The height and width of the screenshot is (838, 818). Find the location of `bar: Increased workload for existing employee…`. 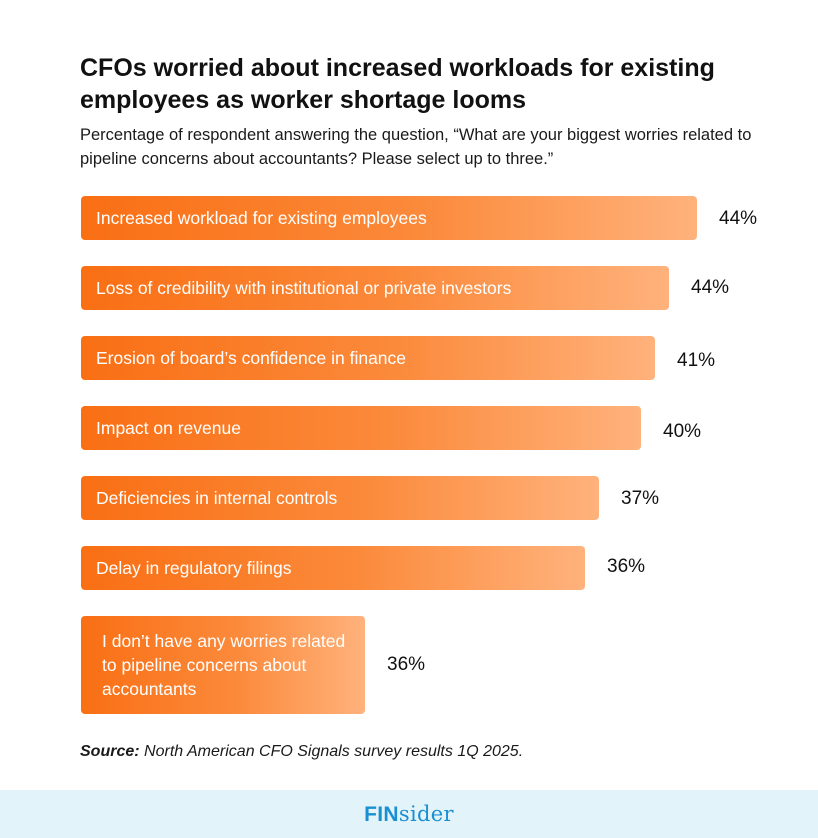

bar: Increased workload for existing employee… is located at coordinates (389, 218).